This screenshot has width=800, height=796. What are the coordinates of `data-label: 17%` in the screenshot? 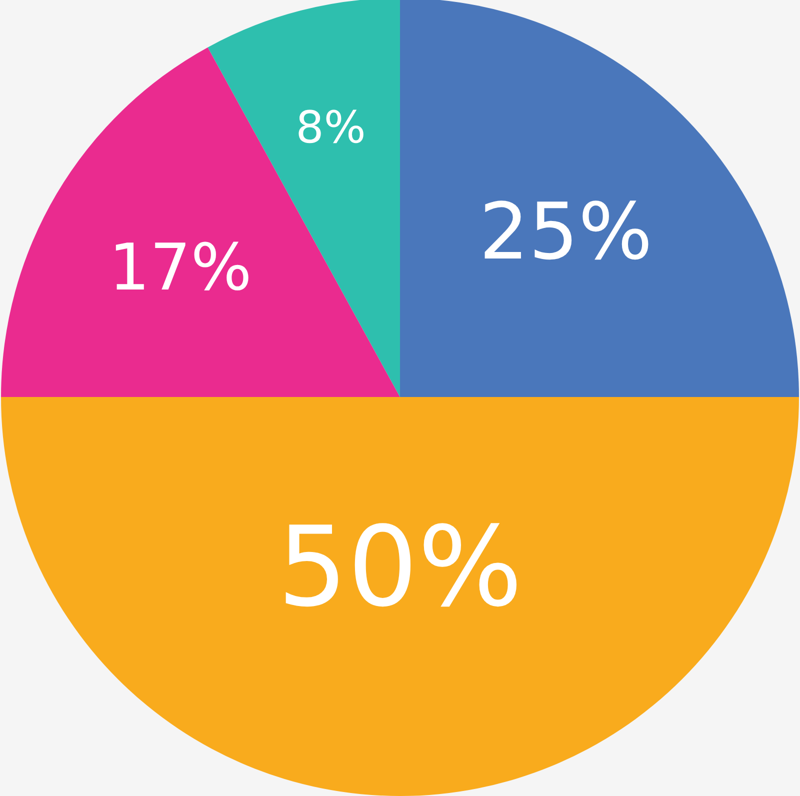 It's located at (180, 268).